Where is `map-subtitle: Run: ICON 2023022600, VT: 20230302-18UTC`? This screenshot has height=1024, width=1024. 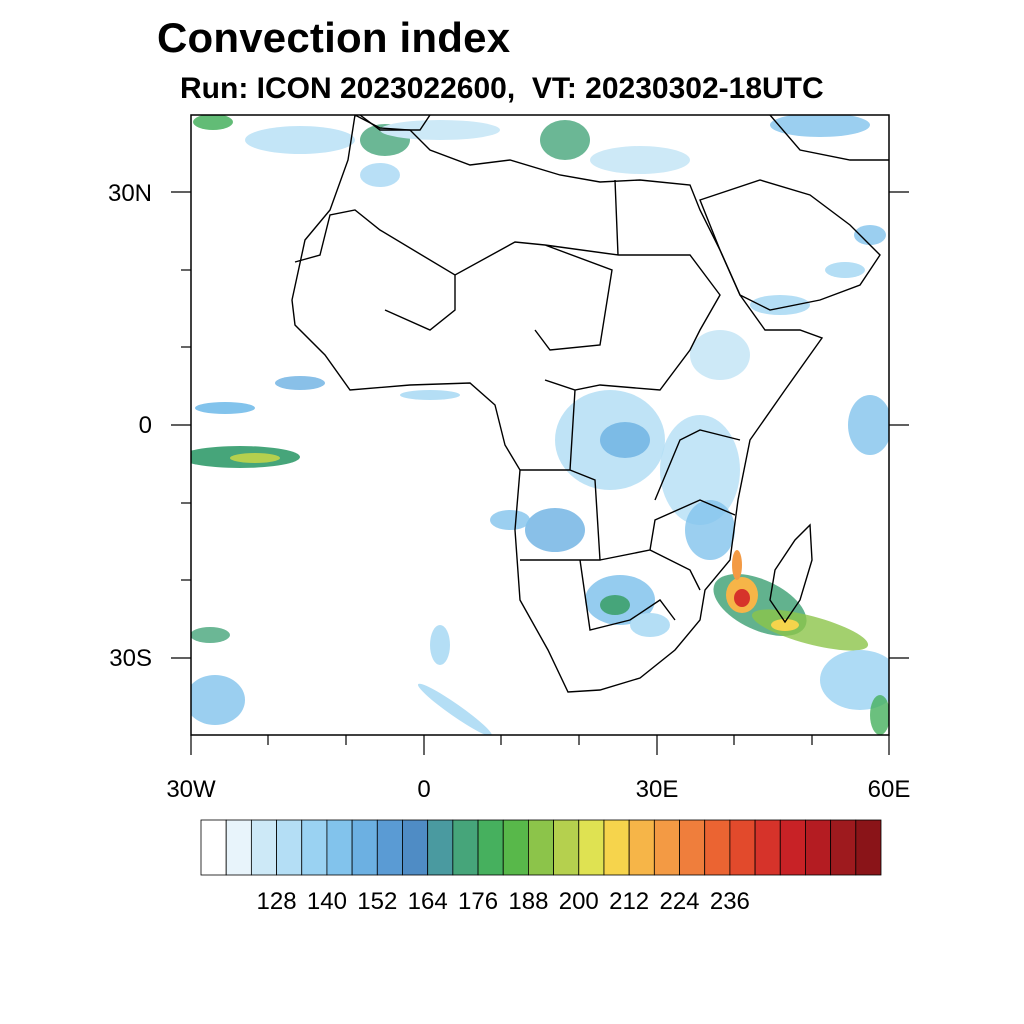 map-subtitle: Run: ICON 2023022600, VT: 20230302-18UTC is located at coordinates (502, 88).